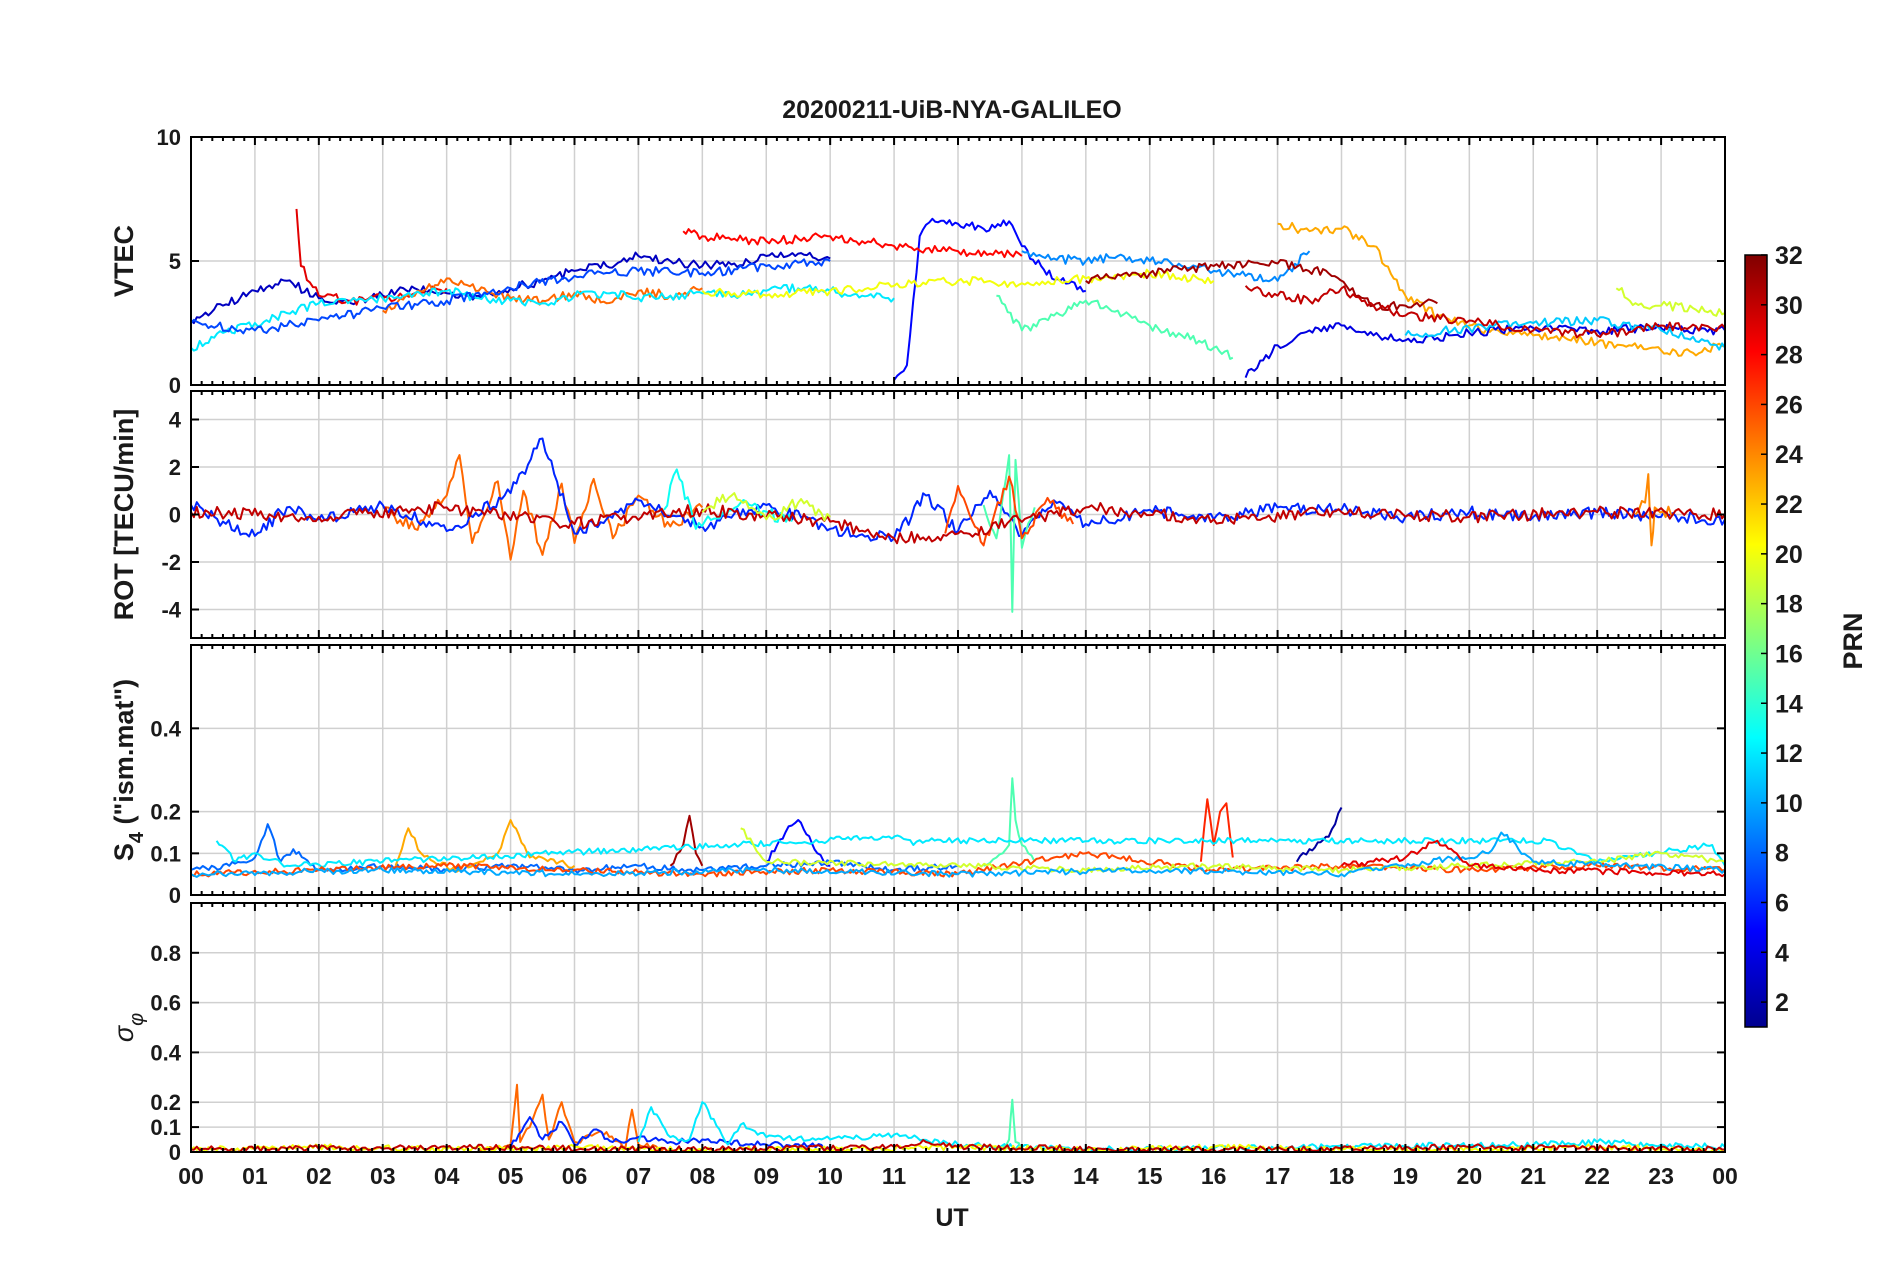  What do you see at coordinates (1782, 1003) in the screenshot?
I see `colorbar-tick-label: 2` at bounding box center [1782, 1003].